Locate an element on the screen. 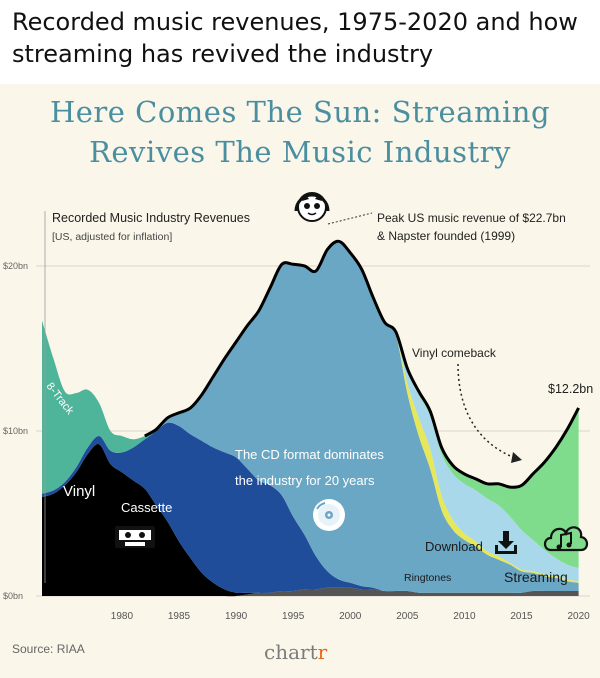 This screenshot has height=678, width=600. x-axis: 1980 1985 1990 1995 2000 2005 2010 2015 2020 is located at coordinates (350, 616).